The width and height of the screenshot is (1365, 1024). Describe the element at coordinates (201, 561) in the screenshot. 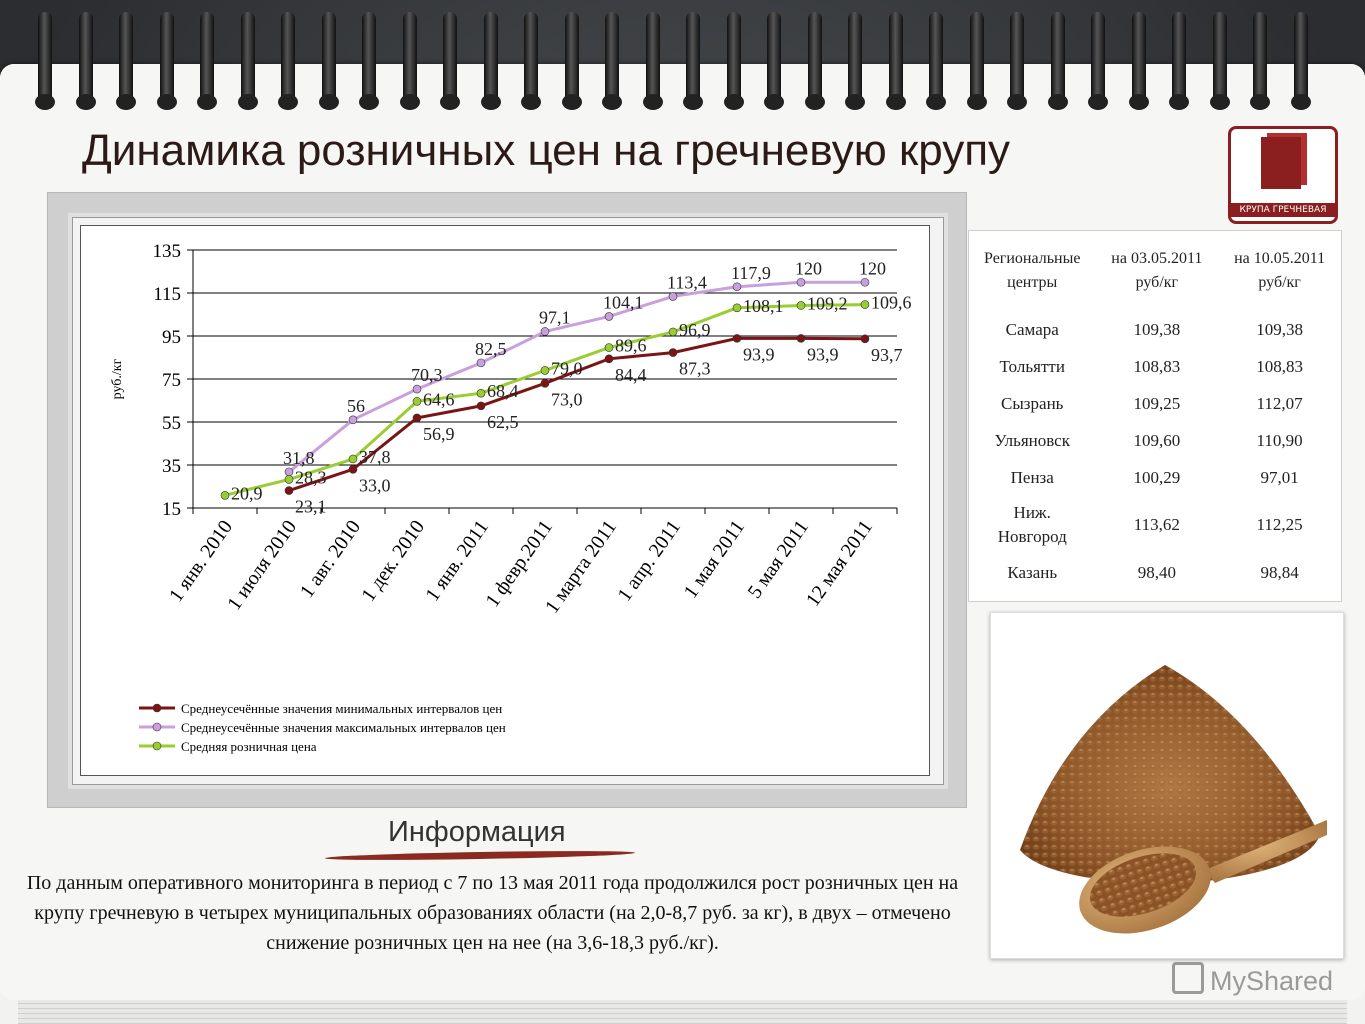

I see `x-tick-label: 1 янв. 2010` at that location.